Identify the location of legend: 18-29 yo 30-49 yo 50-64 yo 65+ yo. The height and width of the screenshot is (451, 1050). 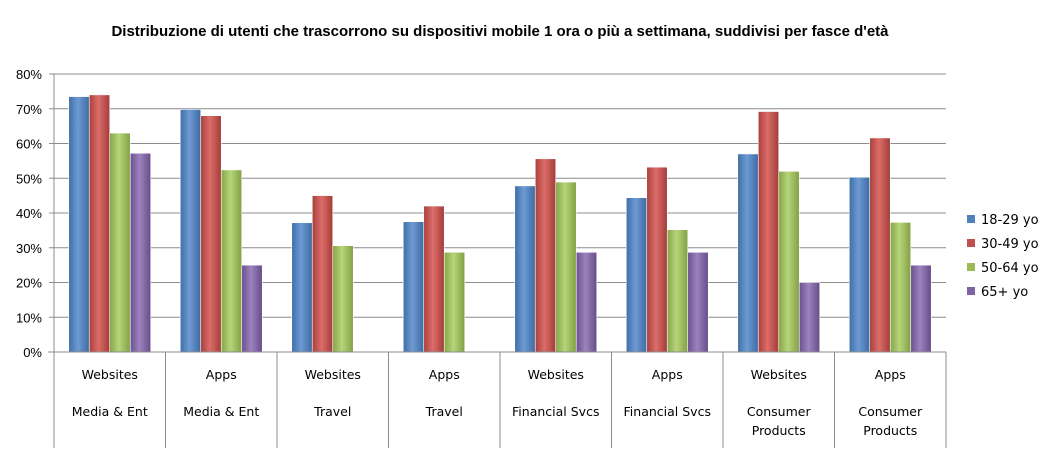
(1003, 256).